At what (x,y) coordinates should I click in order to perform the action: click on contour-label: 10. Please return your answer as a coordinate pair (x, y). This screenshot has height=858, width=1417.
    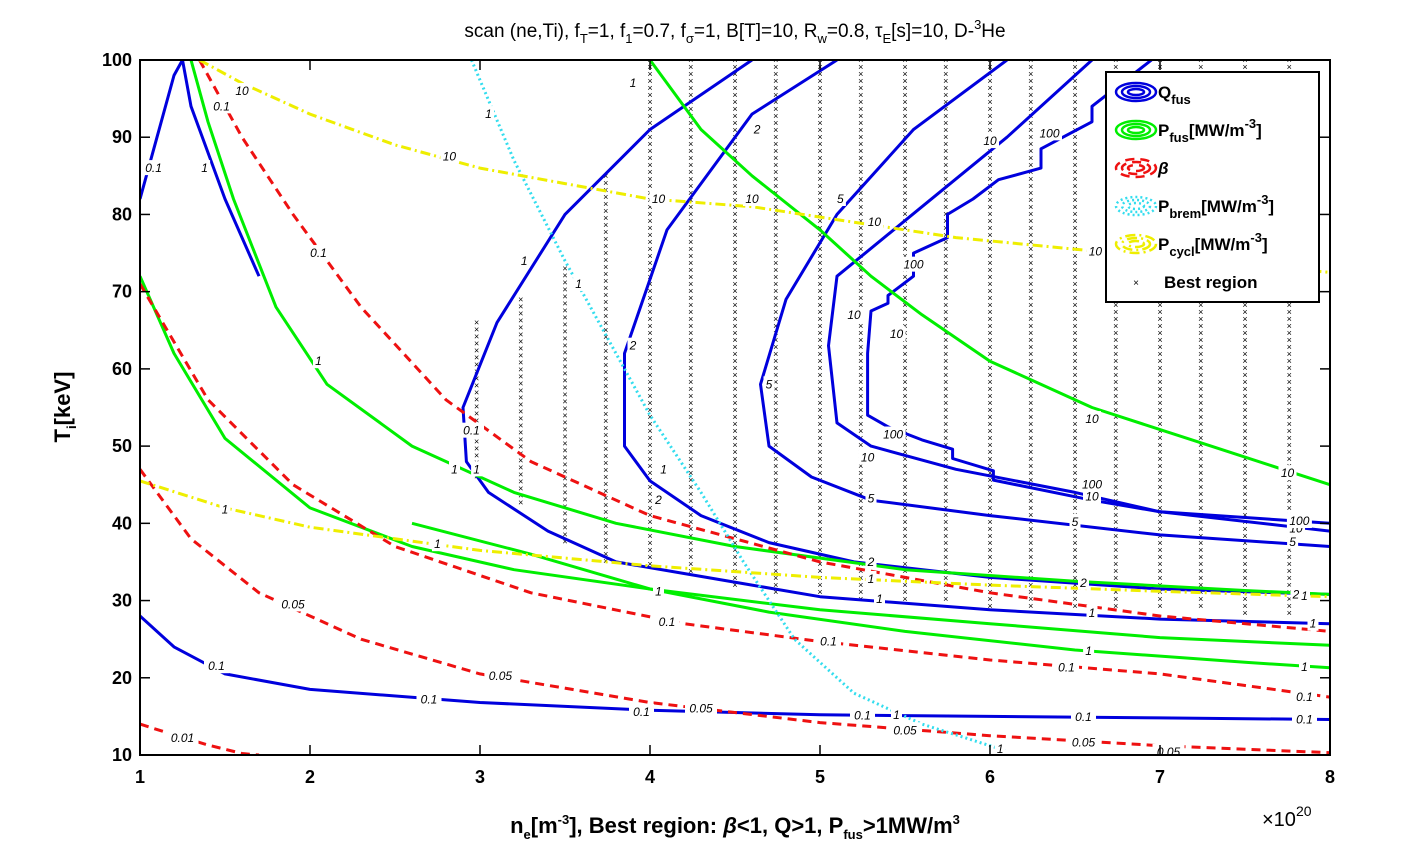
    Looking at the image, I should click on (875, 222).